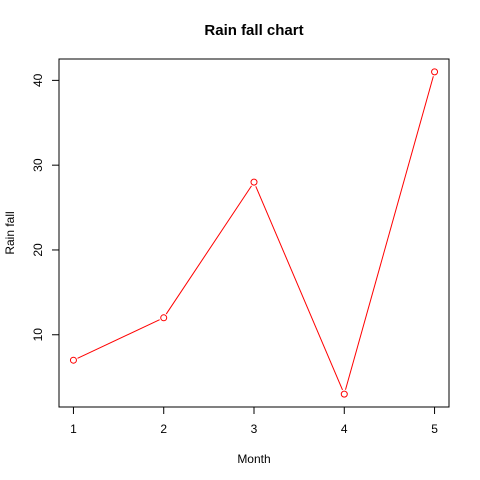 This screenshot has width=480, height=480. What do you see at coordinates (254, 421) in the screenshot?
I see `x-axis: 1 2 3 4 5` at bounding box center [254, 421].